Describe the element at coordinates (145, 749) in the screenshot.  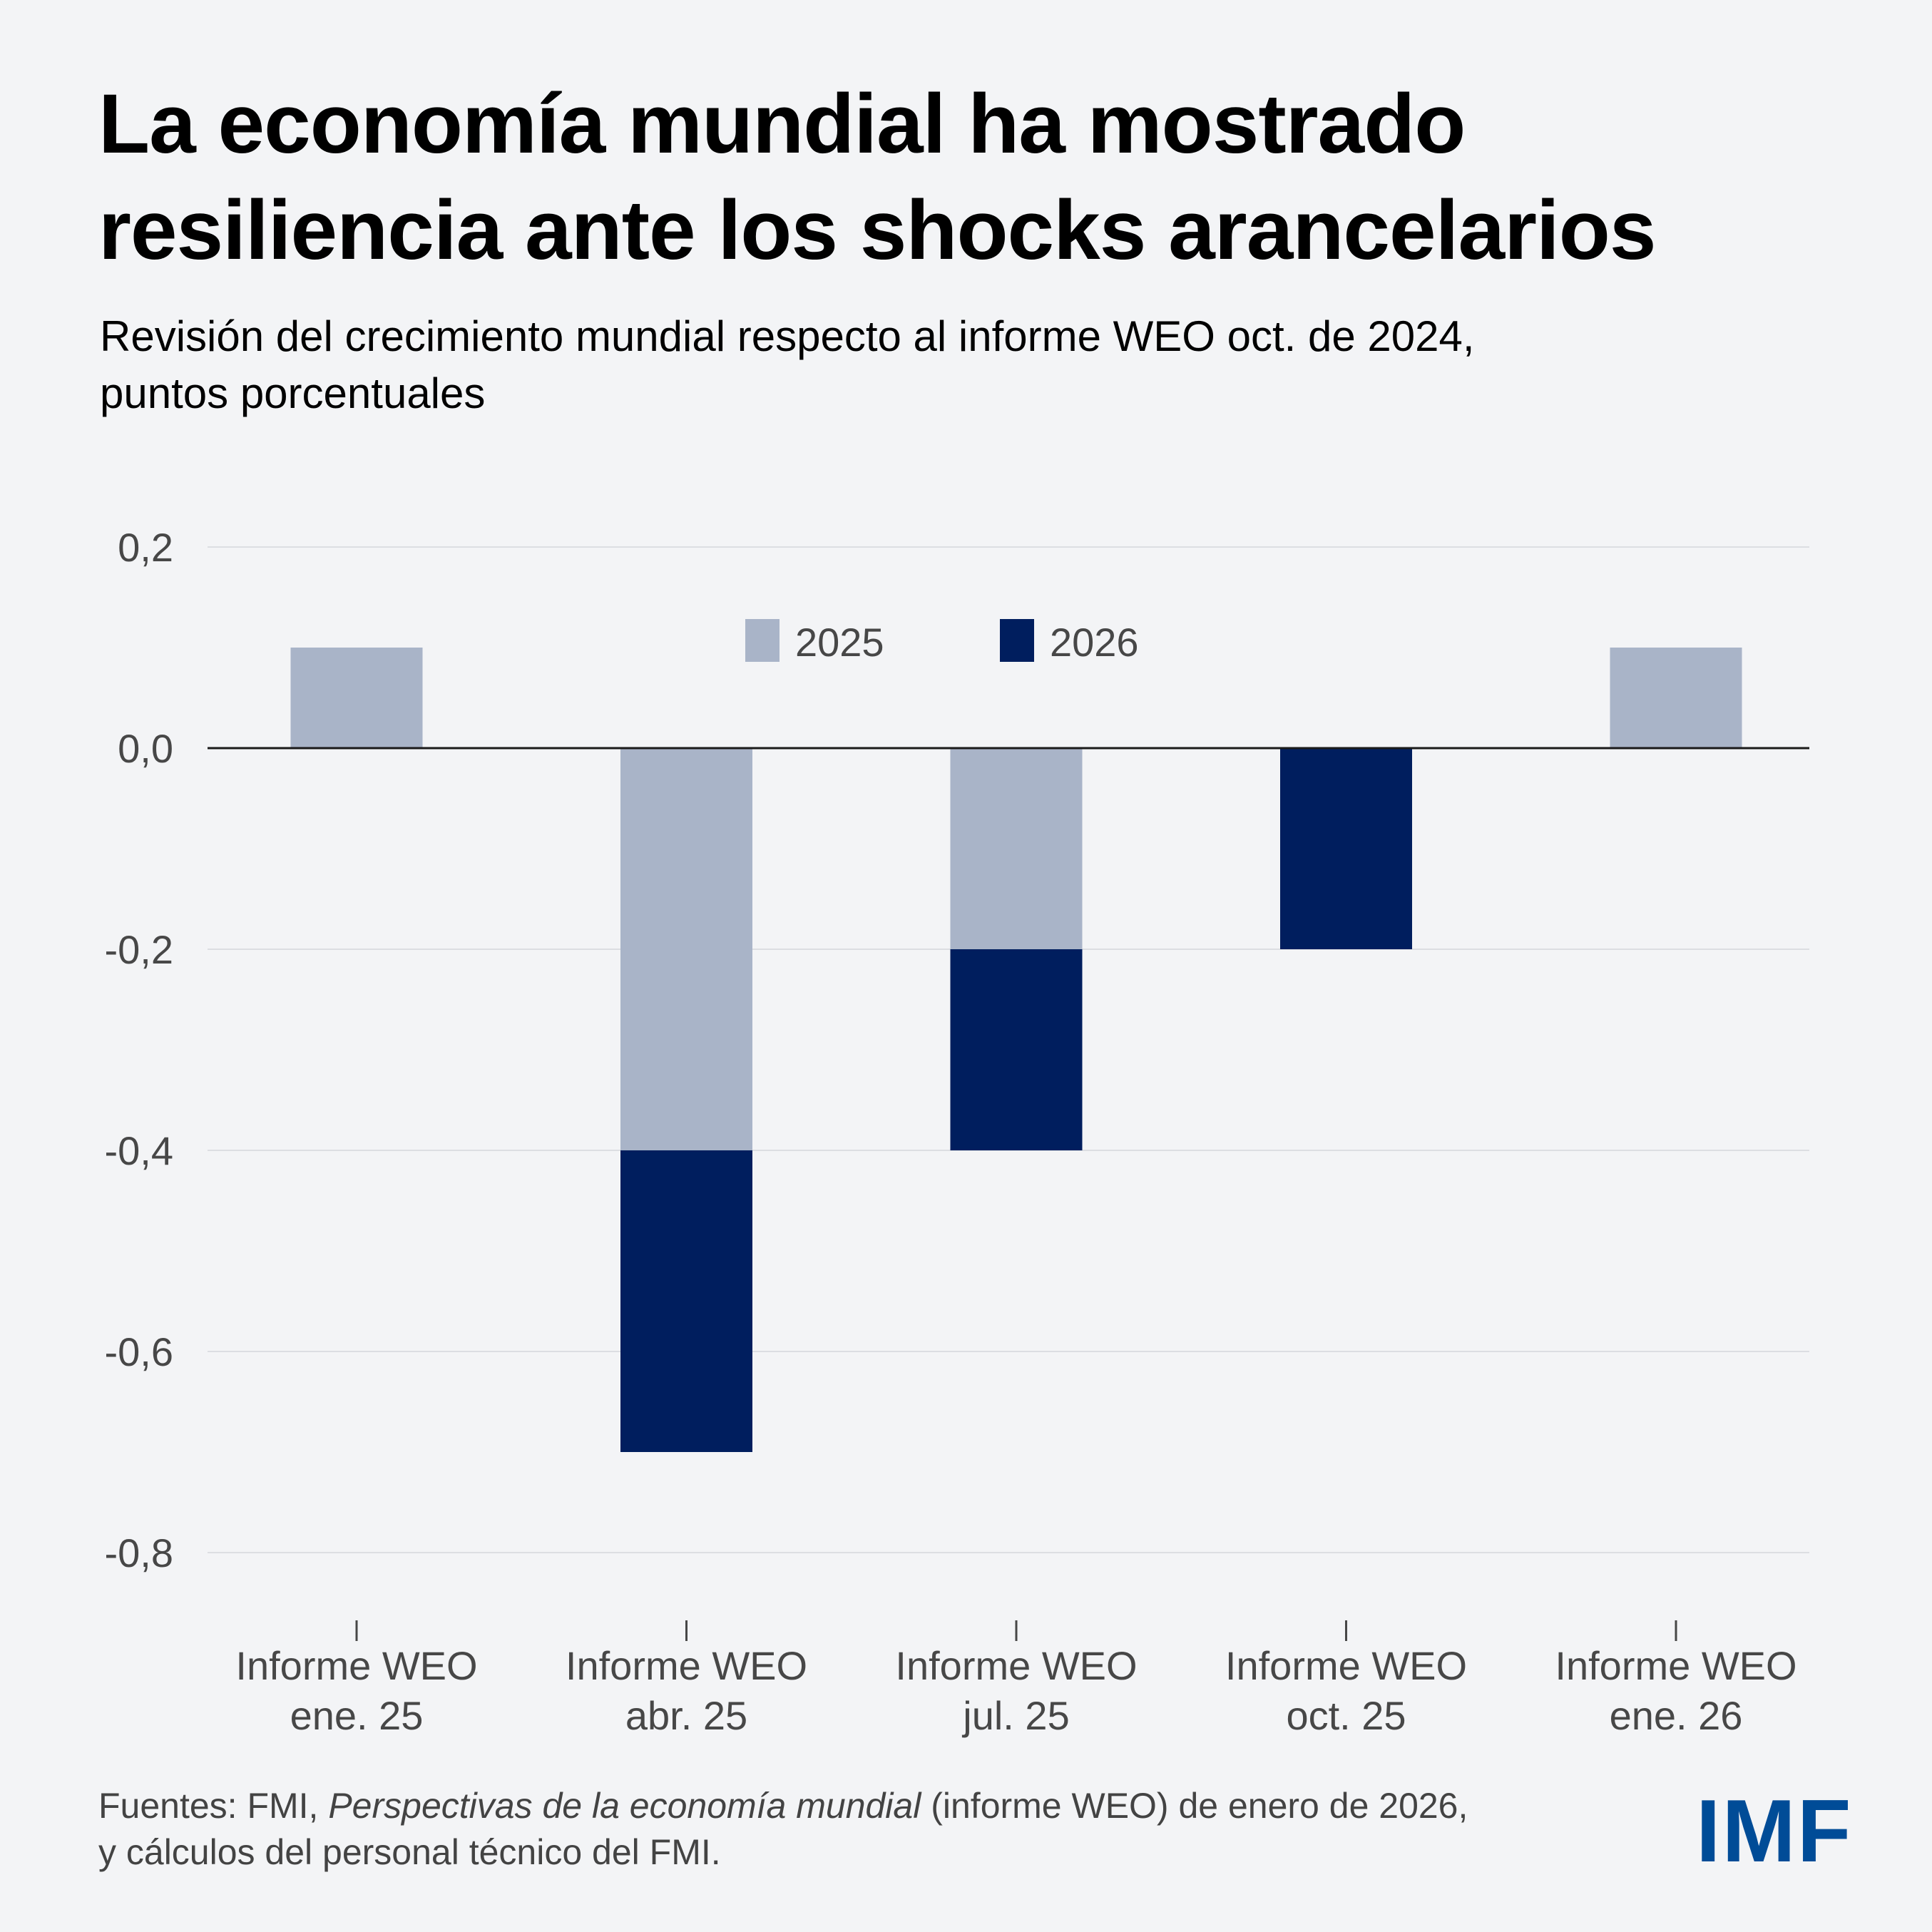
I see `y-tick-label: 0,0` at that location.